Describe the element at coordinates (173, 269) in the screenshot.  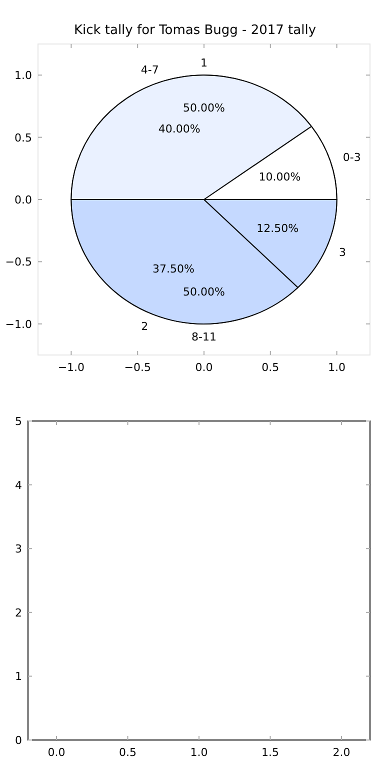
I see `data-label: 37.50%` at that location.